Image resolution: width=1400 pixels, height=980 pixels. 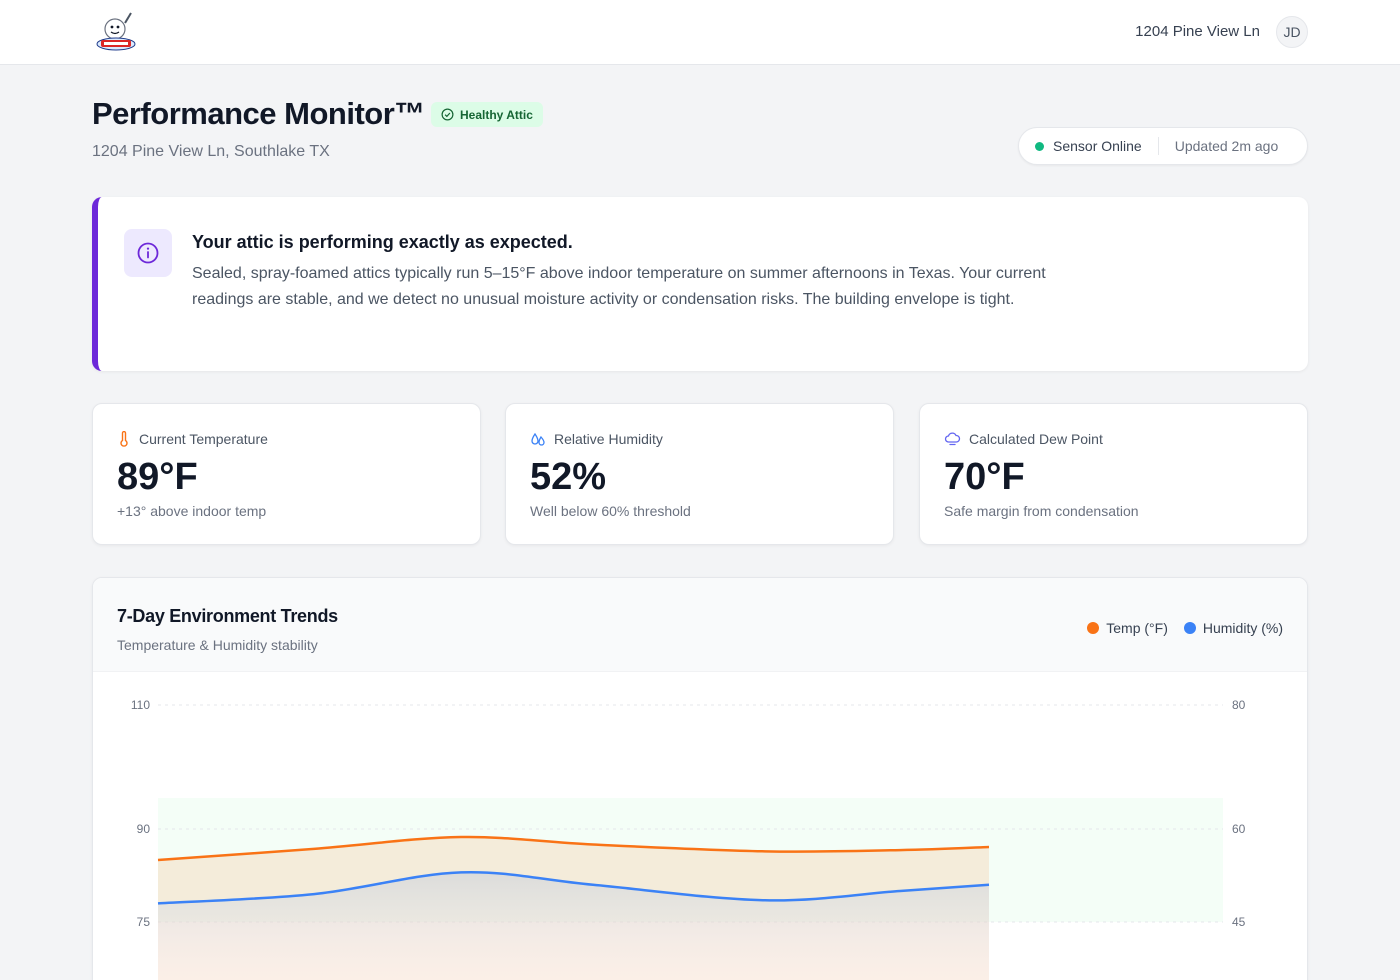 I want to click on sensor-status-pill: Sensor Online Updated 2m ago, so click(x=1163, y=146).